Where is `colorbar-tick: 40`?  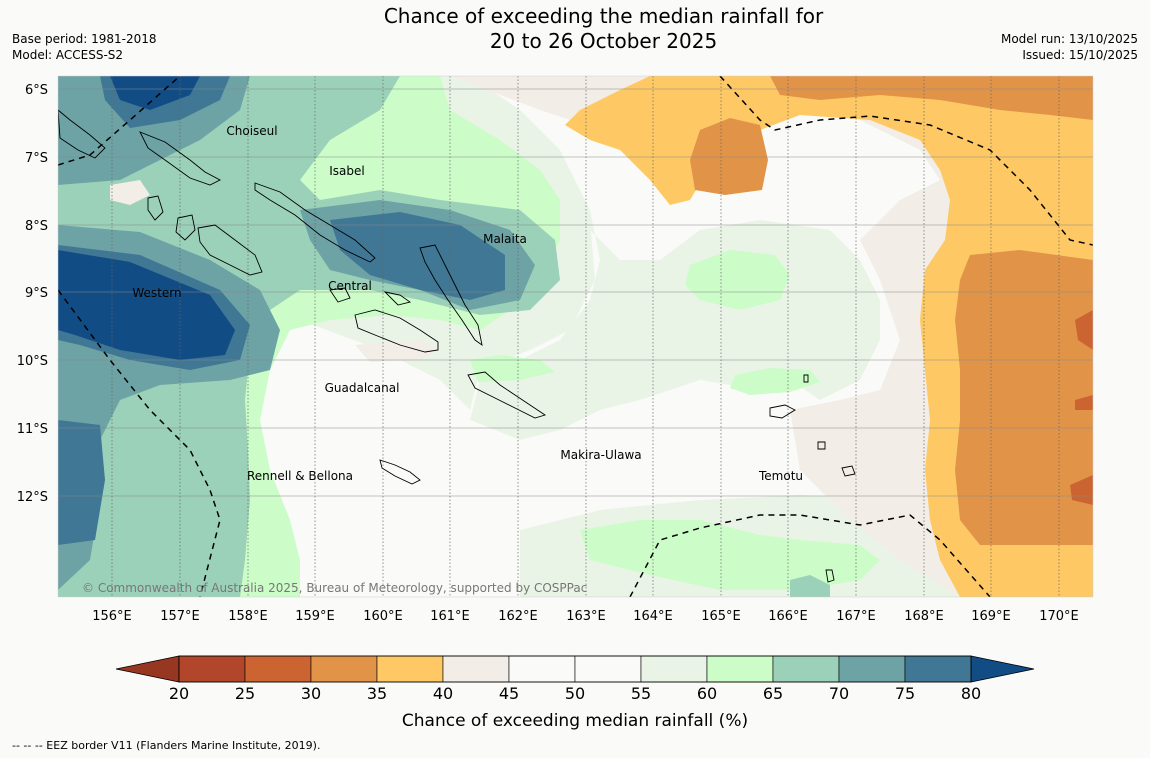 colorbar-tick: 40 is located at coordinates (443, 693).